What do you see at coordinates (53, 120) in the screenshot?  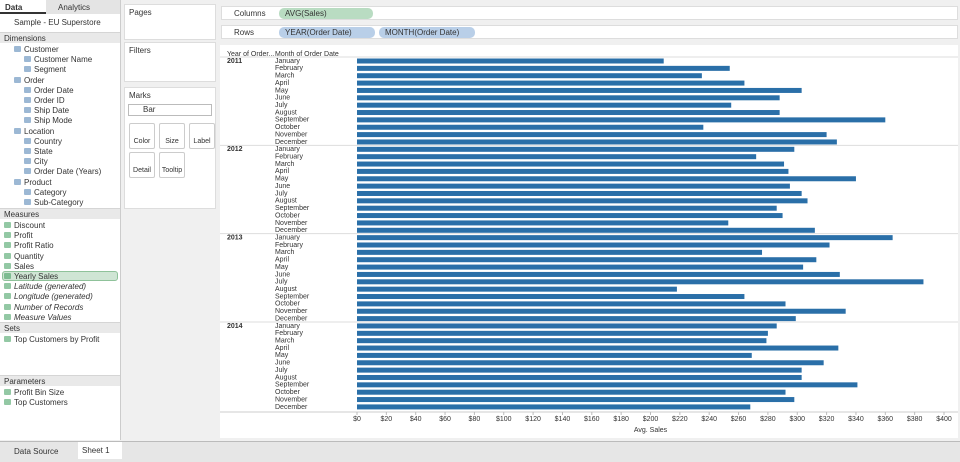 I see `field: Ship Mode` at bounding box center [53, 120].